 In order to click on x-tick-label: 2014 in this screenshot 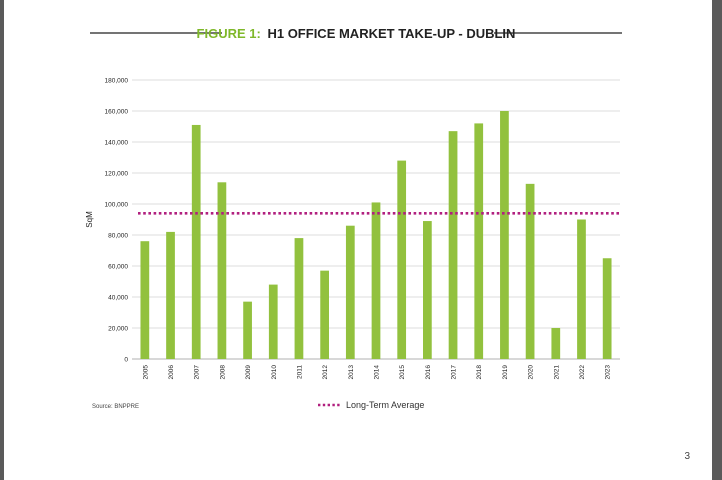, I will do `click(377, 372)`.